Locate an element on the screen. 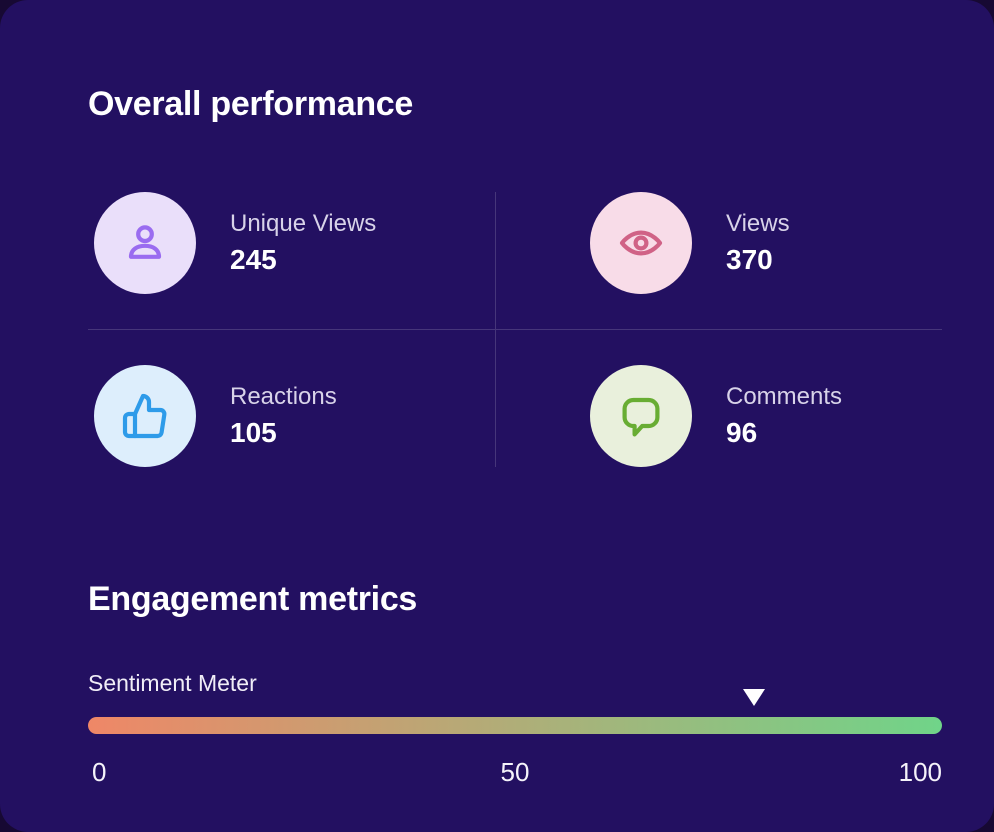  sentiment-meter is located at coordinates (515, 711).